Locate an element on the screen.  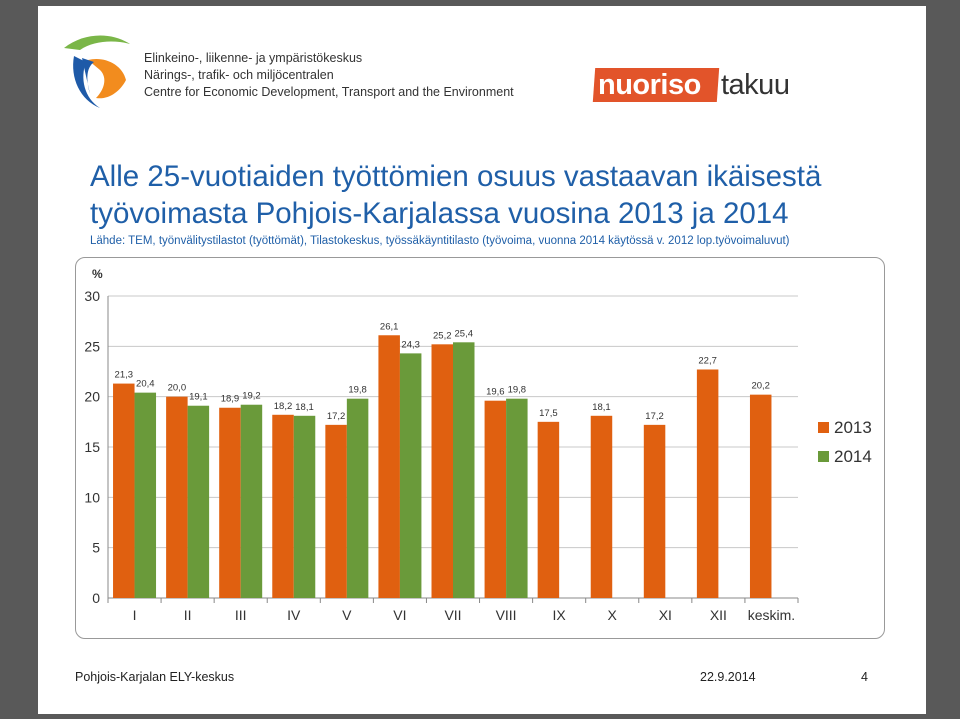
data-label: 22,7 is located at coordinates (707, 360).